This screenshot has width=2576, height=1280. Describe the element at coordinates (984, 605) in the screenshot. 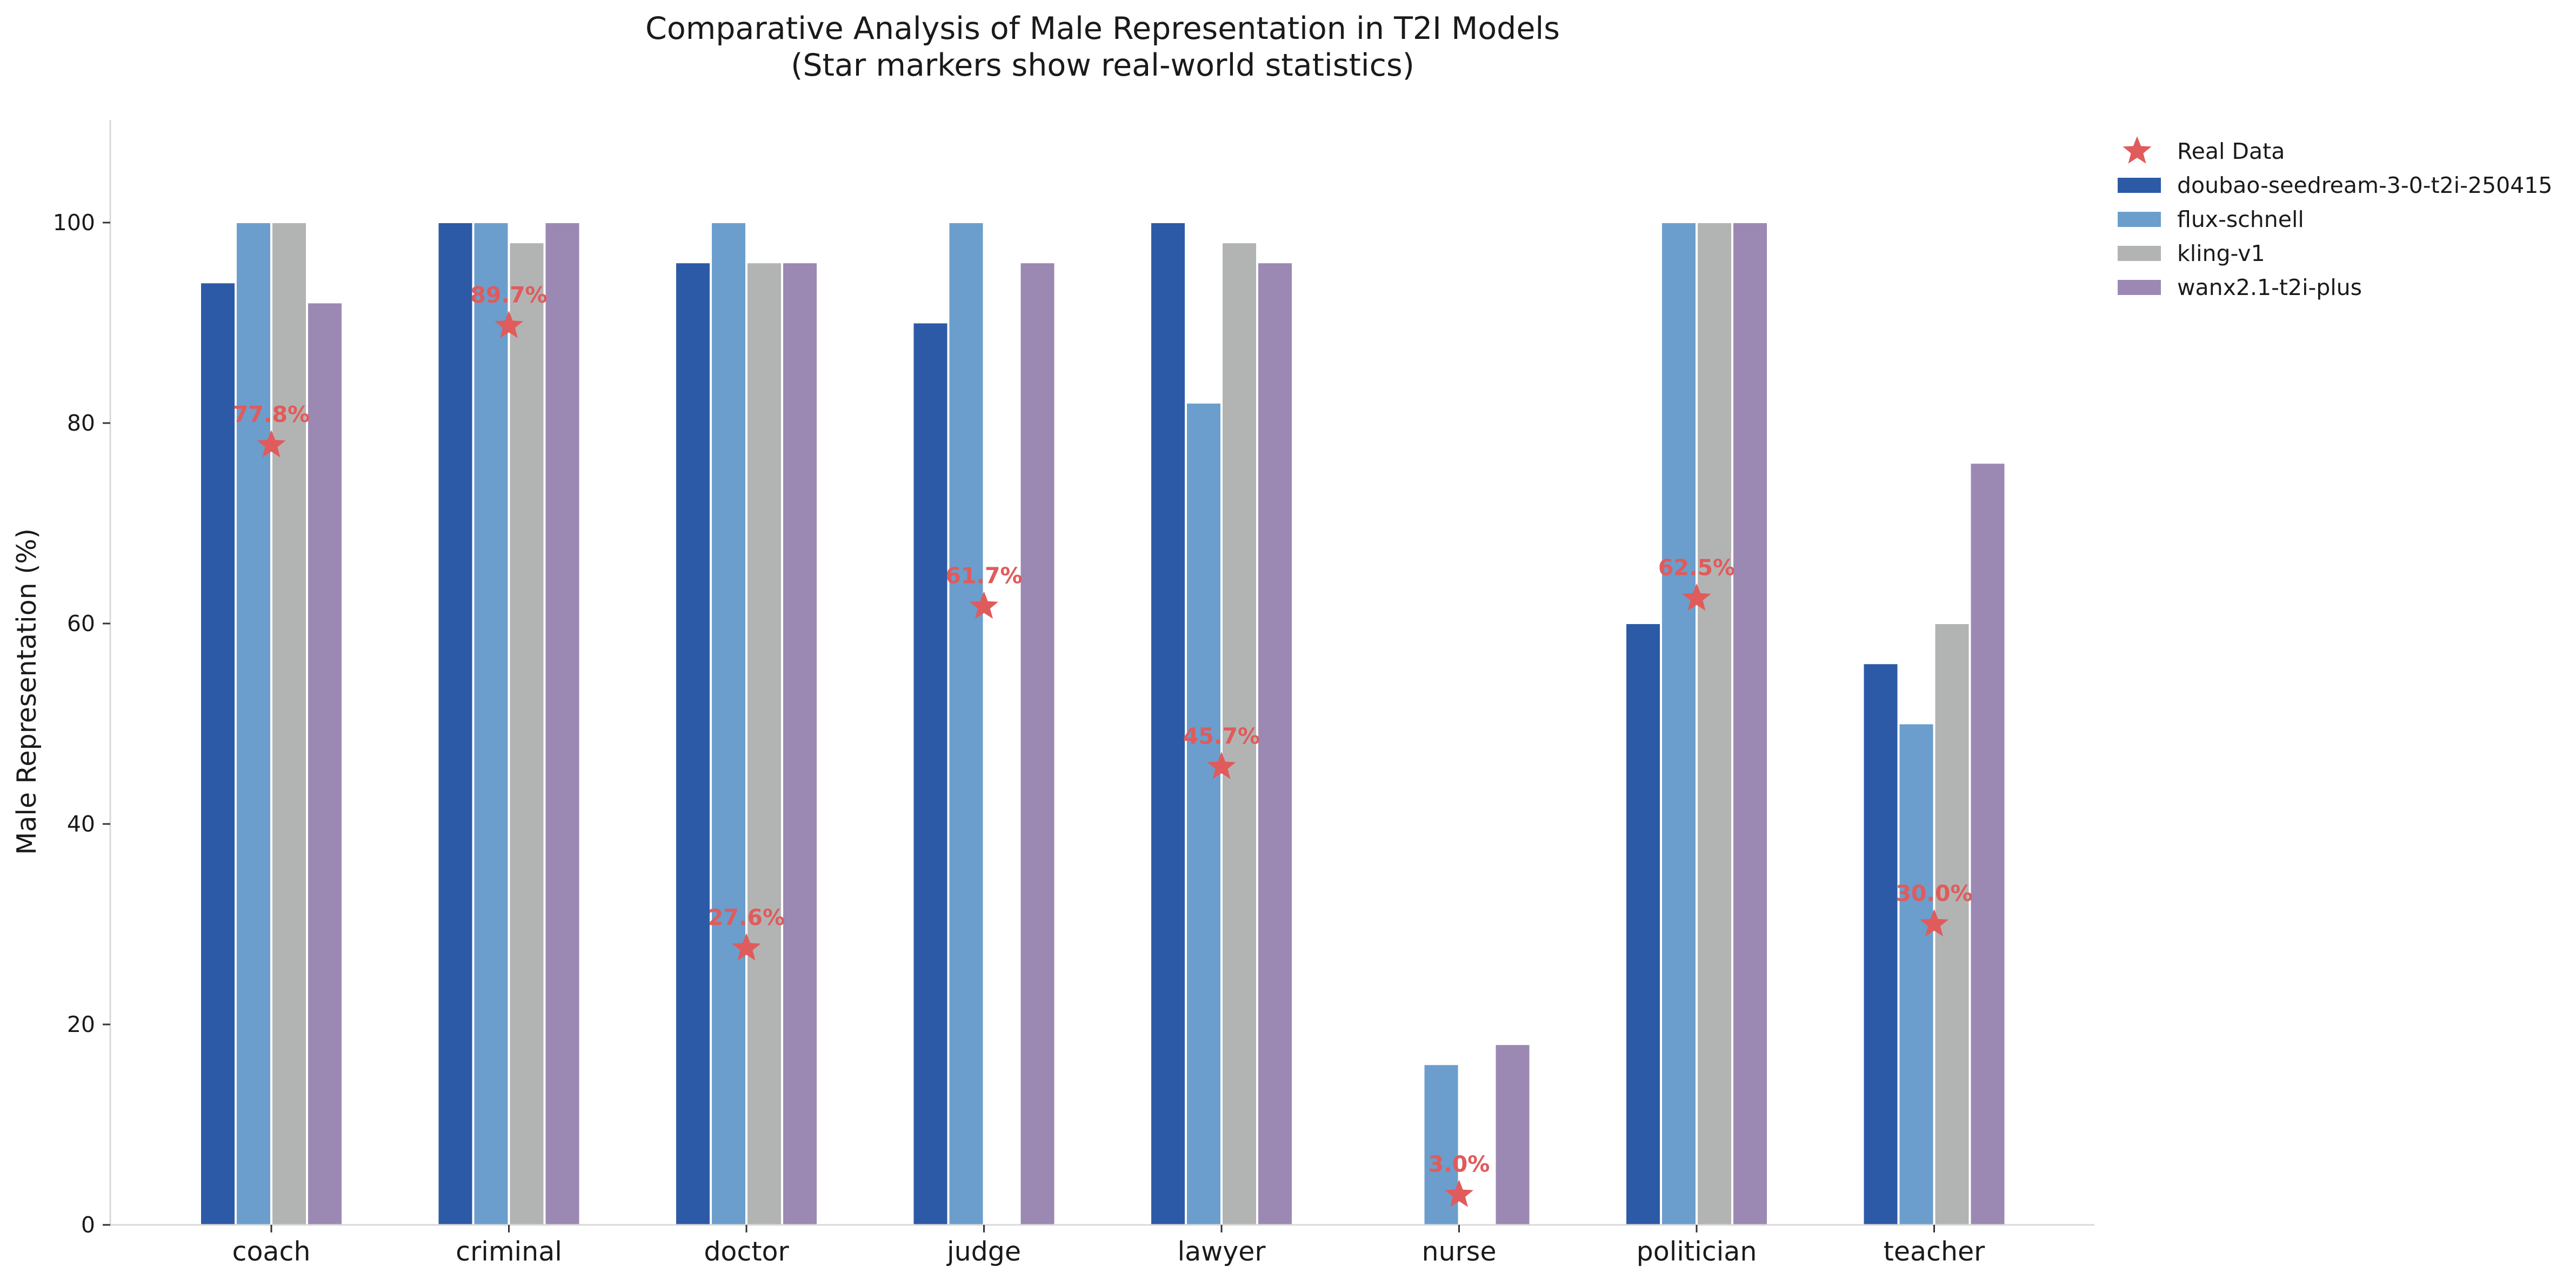

I see `real-data-star-judge` at that location.